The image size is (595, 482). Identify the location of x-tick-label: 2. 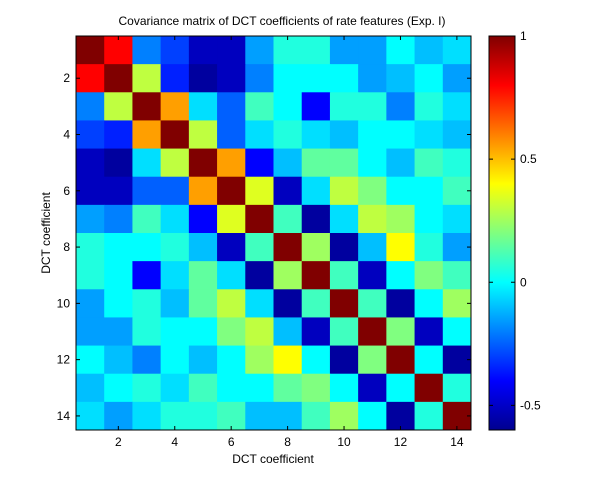
(118, 442).